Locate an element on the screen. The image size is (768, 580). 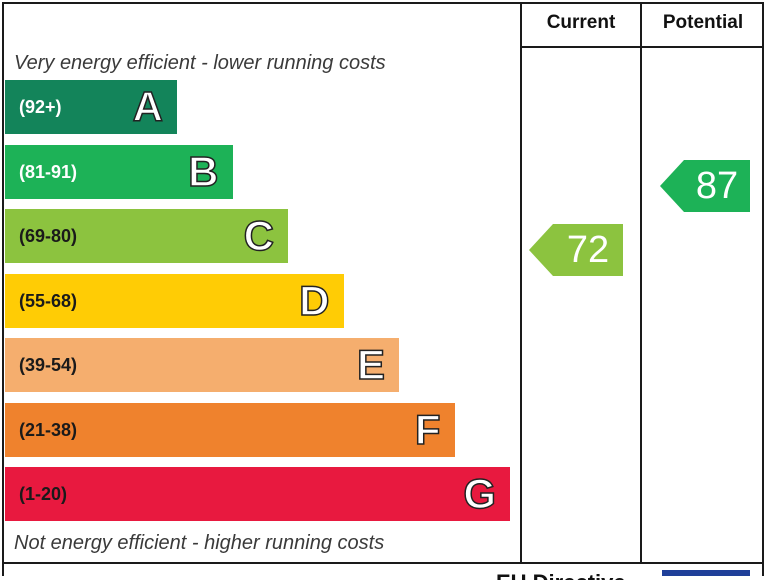
current-rating-value: 72 is located at coordinates (588, 250).